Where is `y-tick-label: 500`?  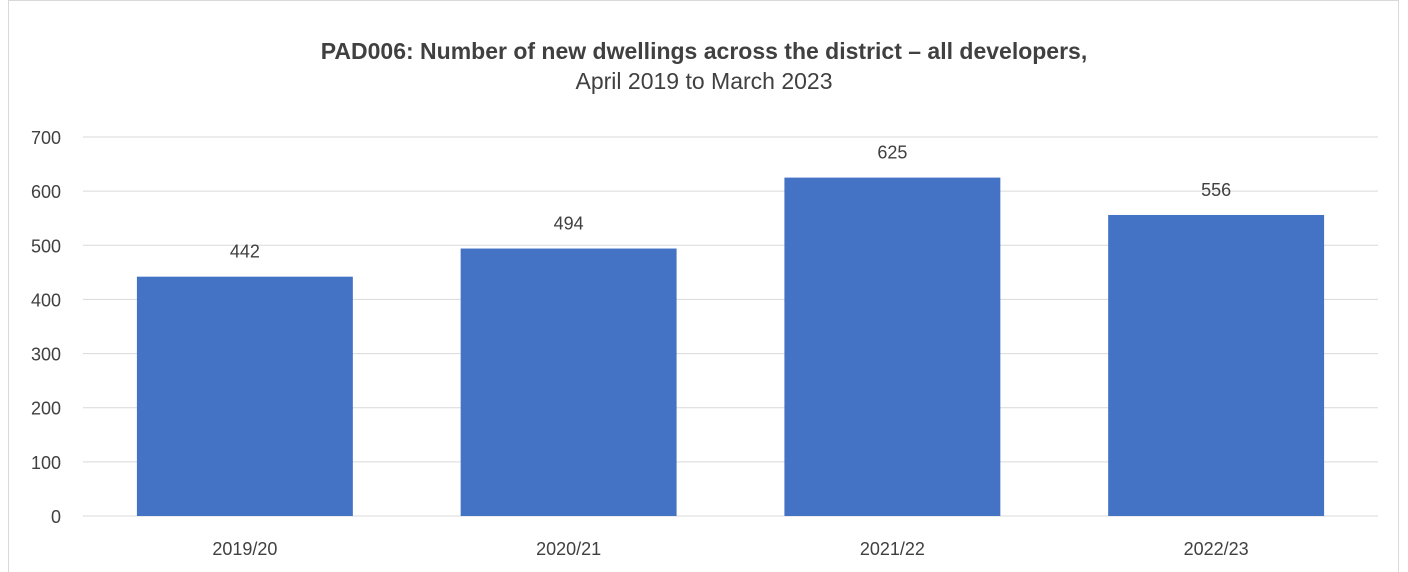
y-tick-label: 500 is located at coordinates (46, 246).